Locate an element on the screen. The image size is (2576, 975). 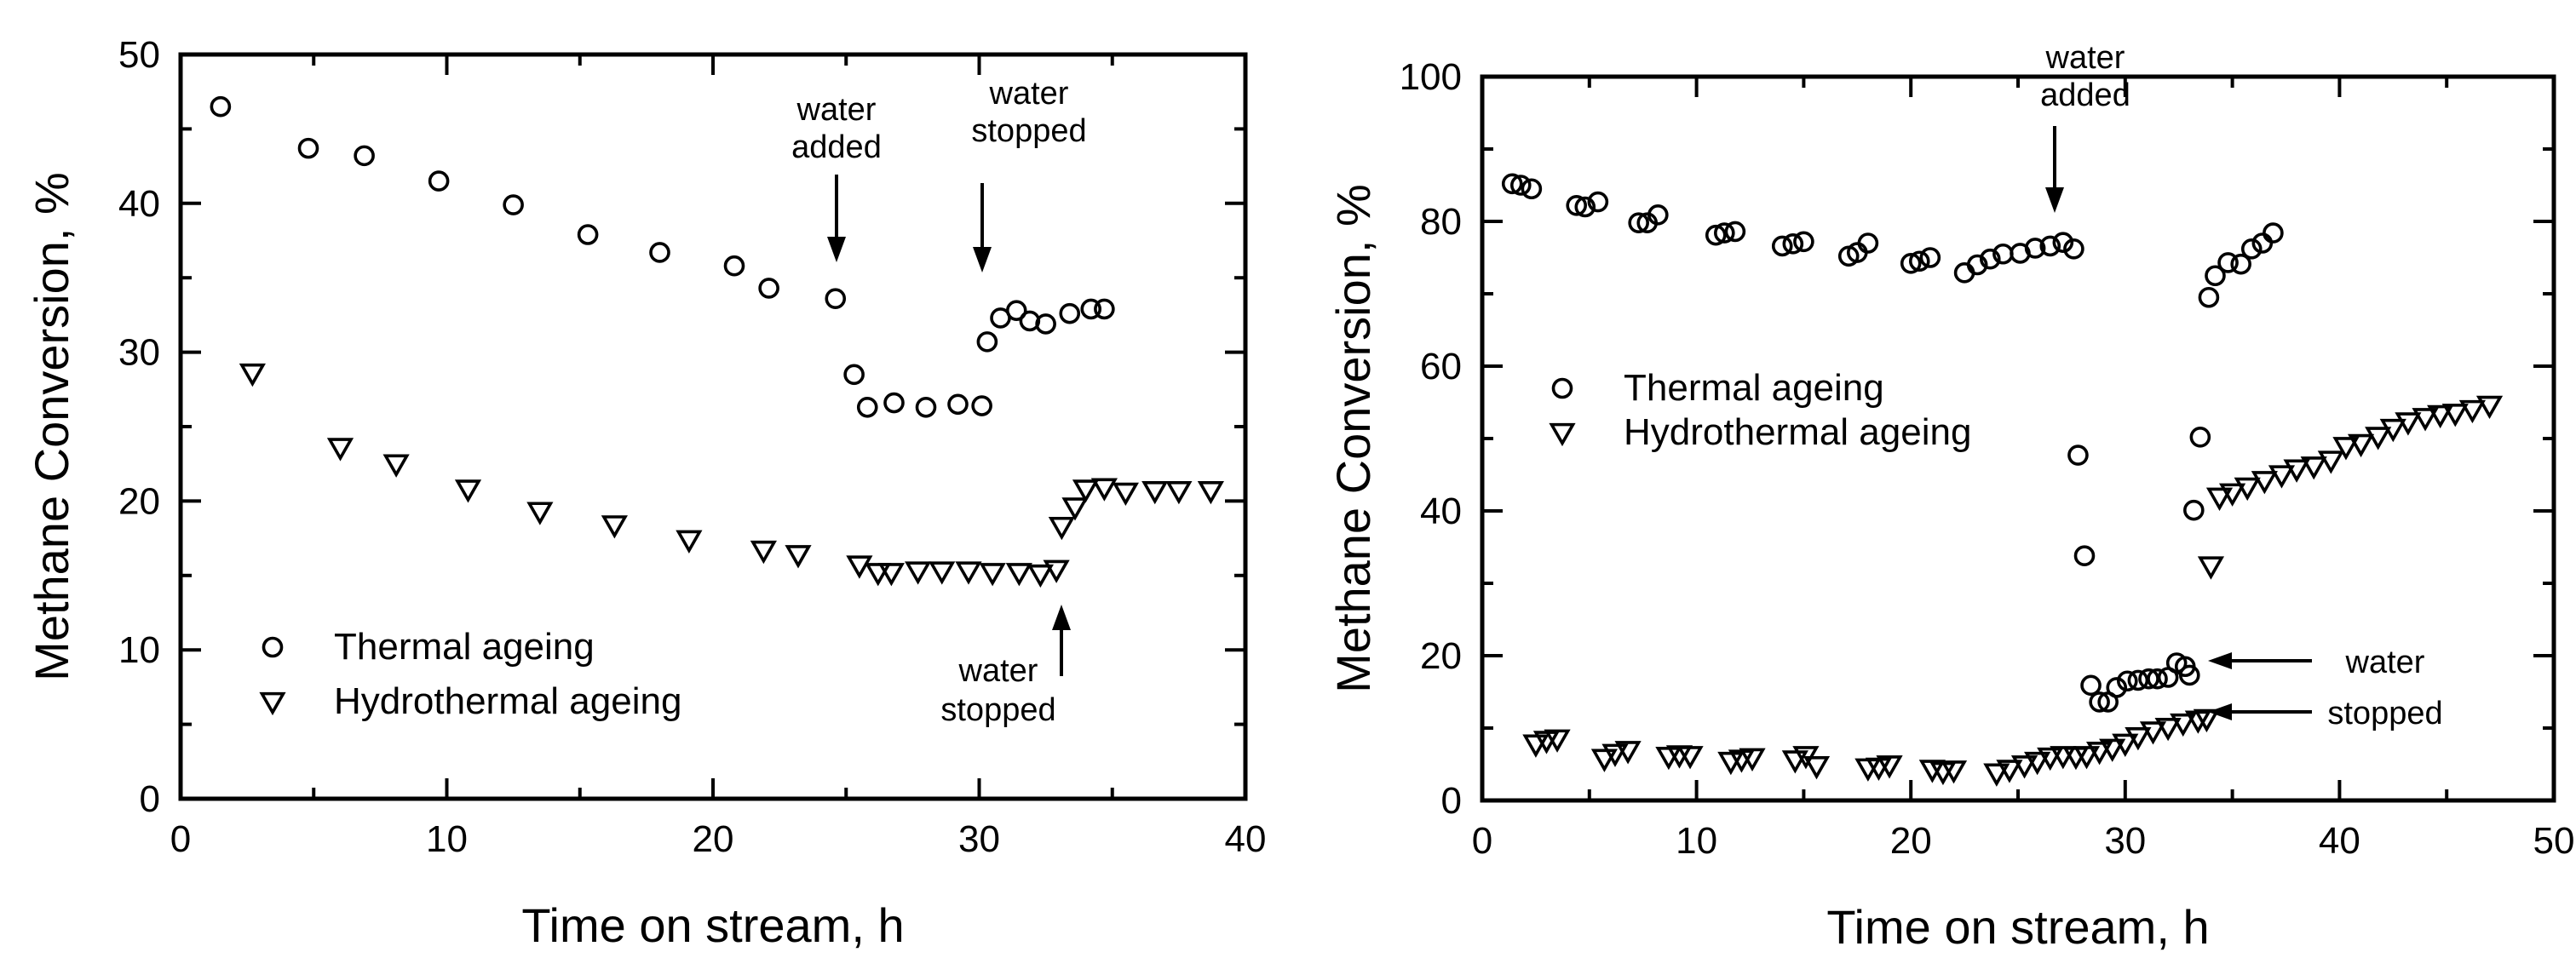
y-tick-label: 30 is located at coordinates (139, 353).